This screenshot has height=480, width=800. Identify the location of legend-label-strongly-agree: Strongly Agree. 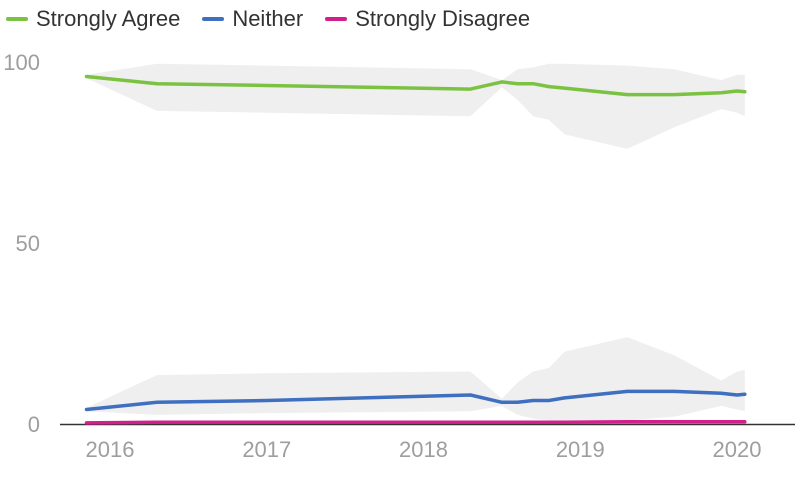
(108, 18).